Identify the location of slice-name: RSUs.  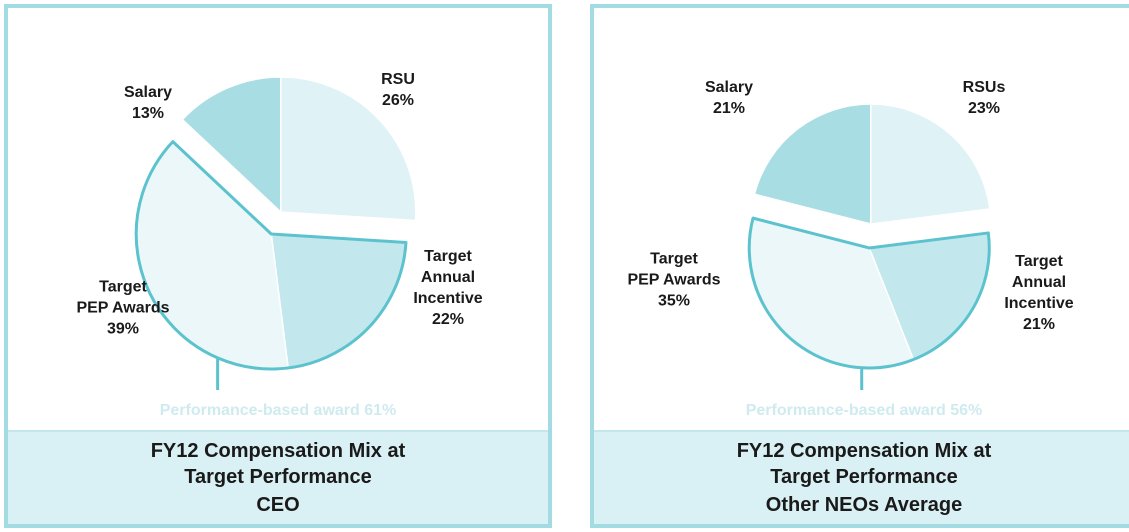
(984, 87).